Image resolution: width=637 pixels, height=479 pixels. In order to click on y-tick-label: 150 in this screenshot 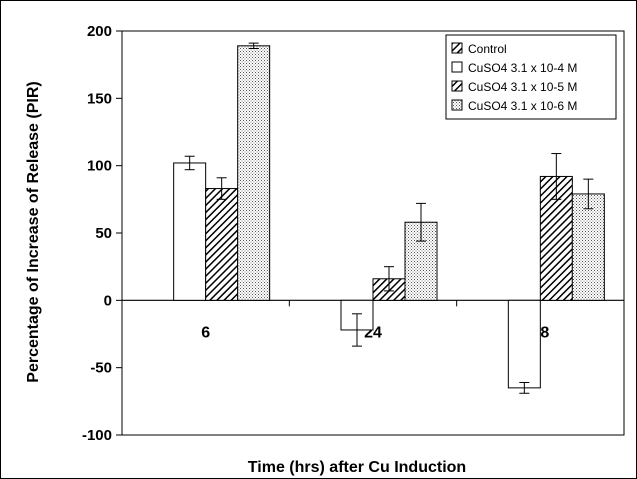, I will do `click(99, 98)`.